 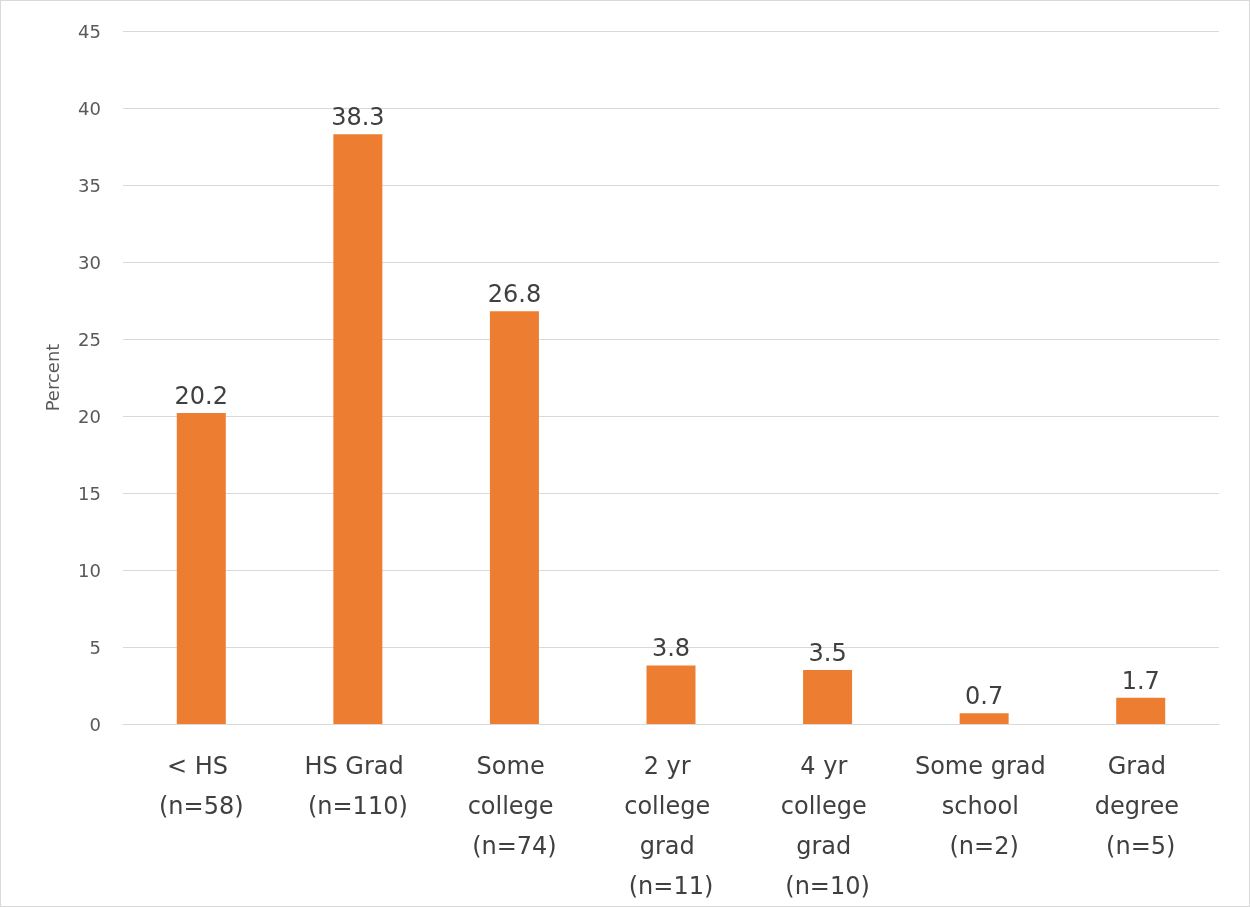 What do you see at coordinates (89, 339) in the screenshot?
I see `y-tick-label: 25` at bounding box center [89, 339].